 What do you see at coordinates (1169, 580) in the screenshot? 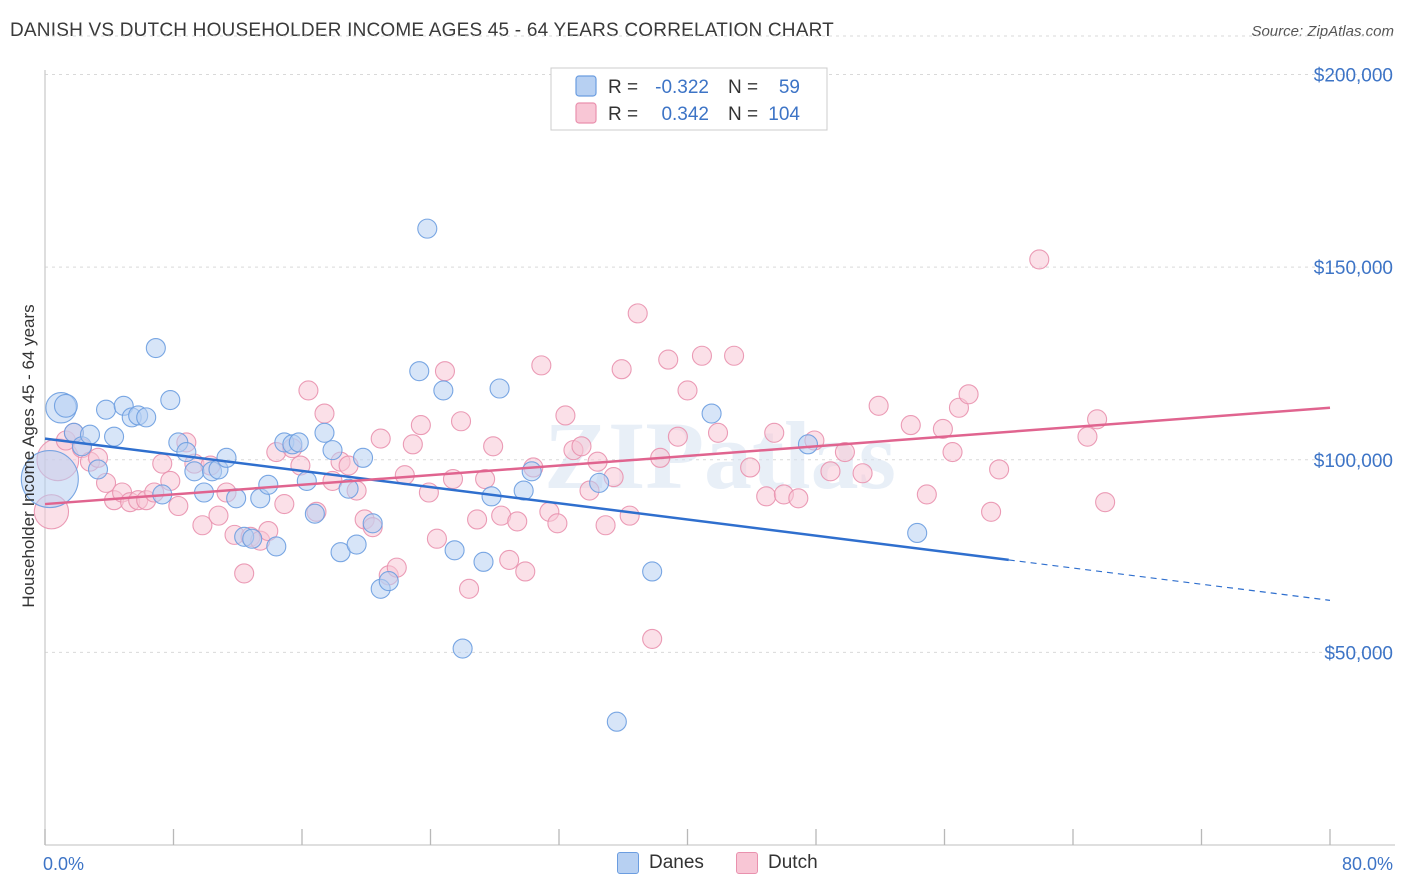
I see `danes-trend-extension` at bounding box center [1169, 580].